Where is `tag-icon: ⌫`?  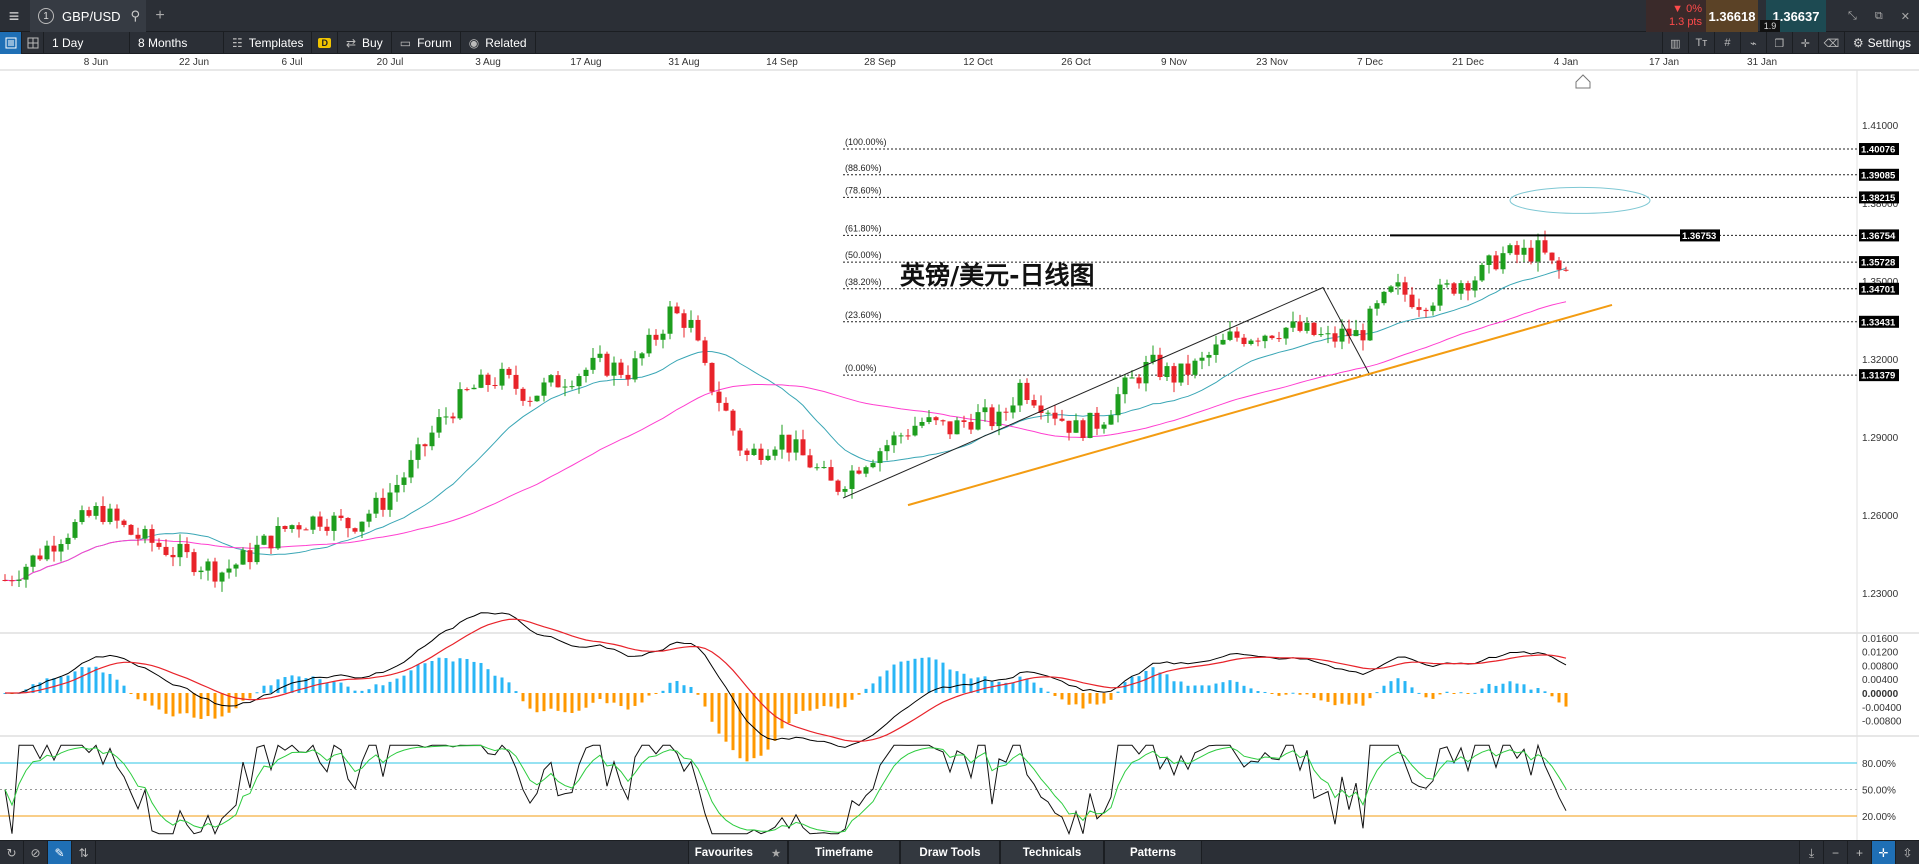 tag-icon: ⌫ is located at coordinates (1830, 43).